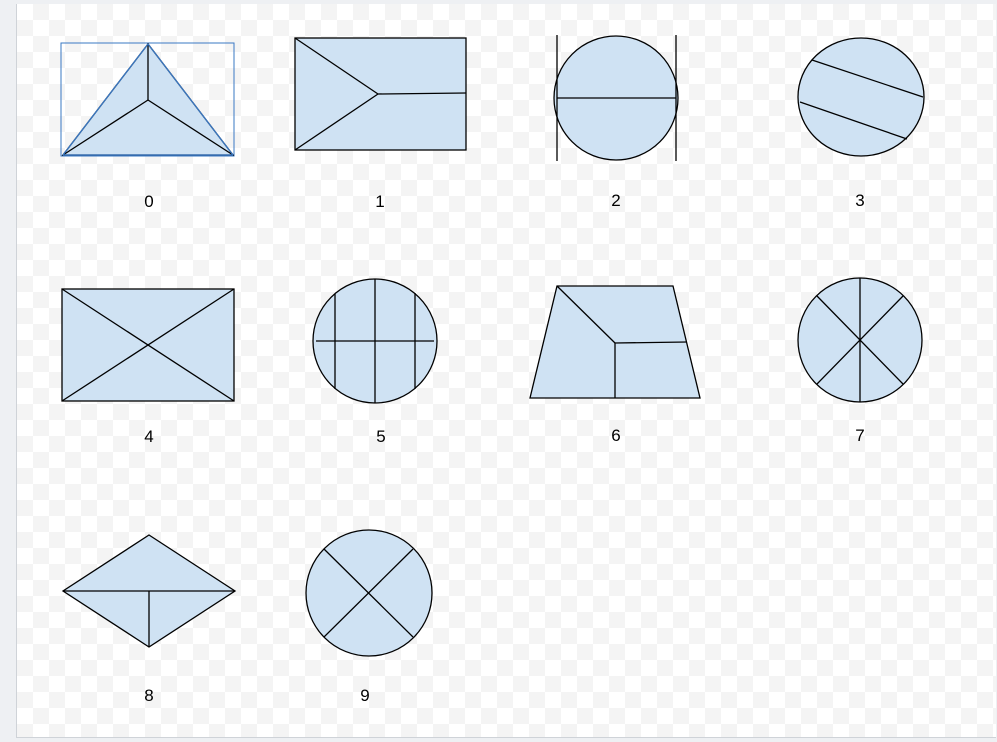  Describe the element at coordinates (380, 124) in the screenshot. I see `shape-1: 1` at that location.